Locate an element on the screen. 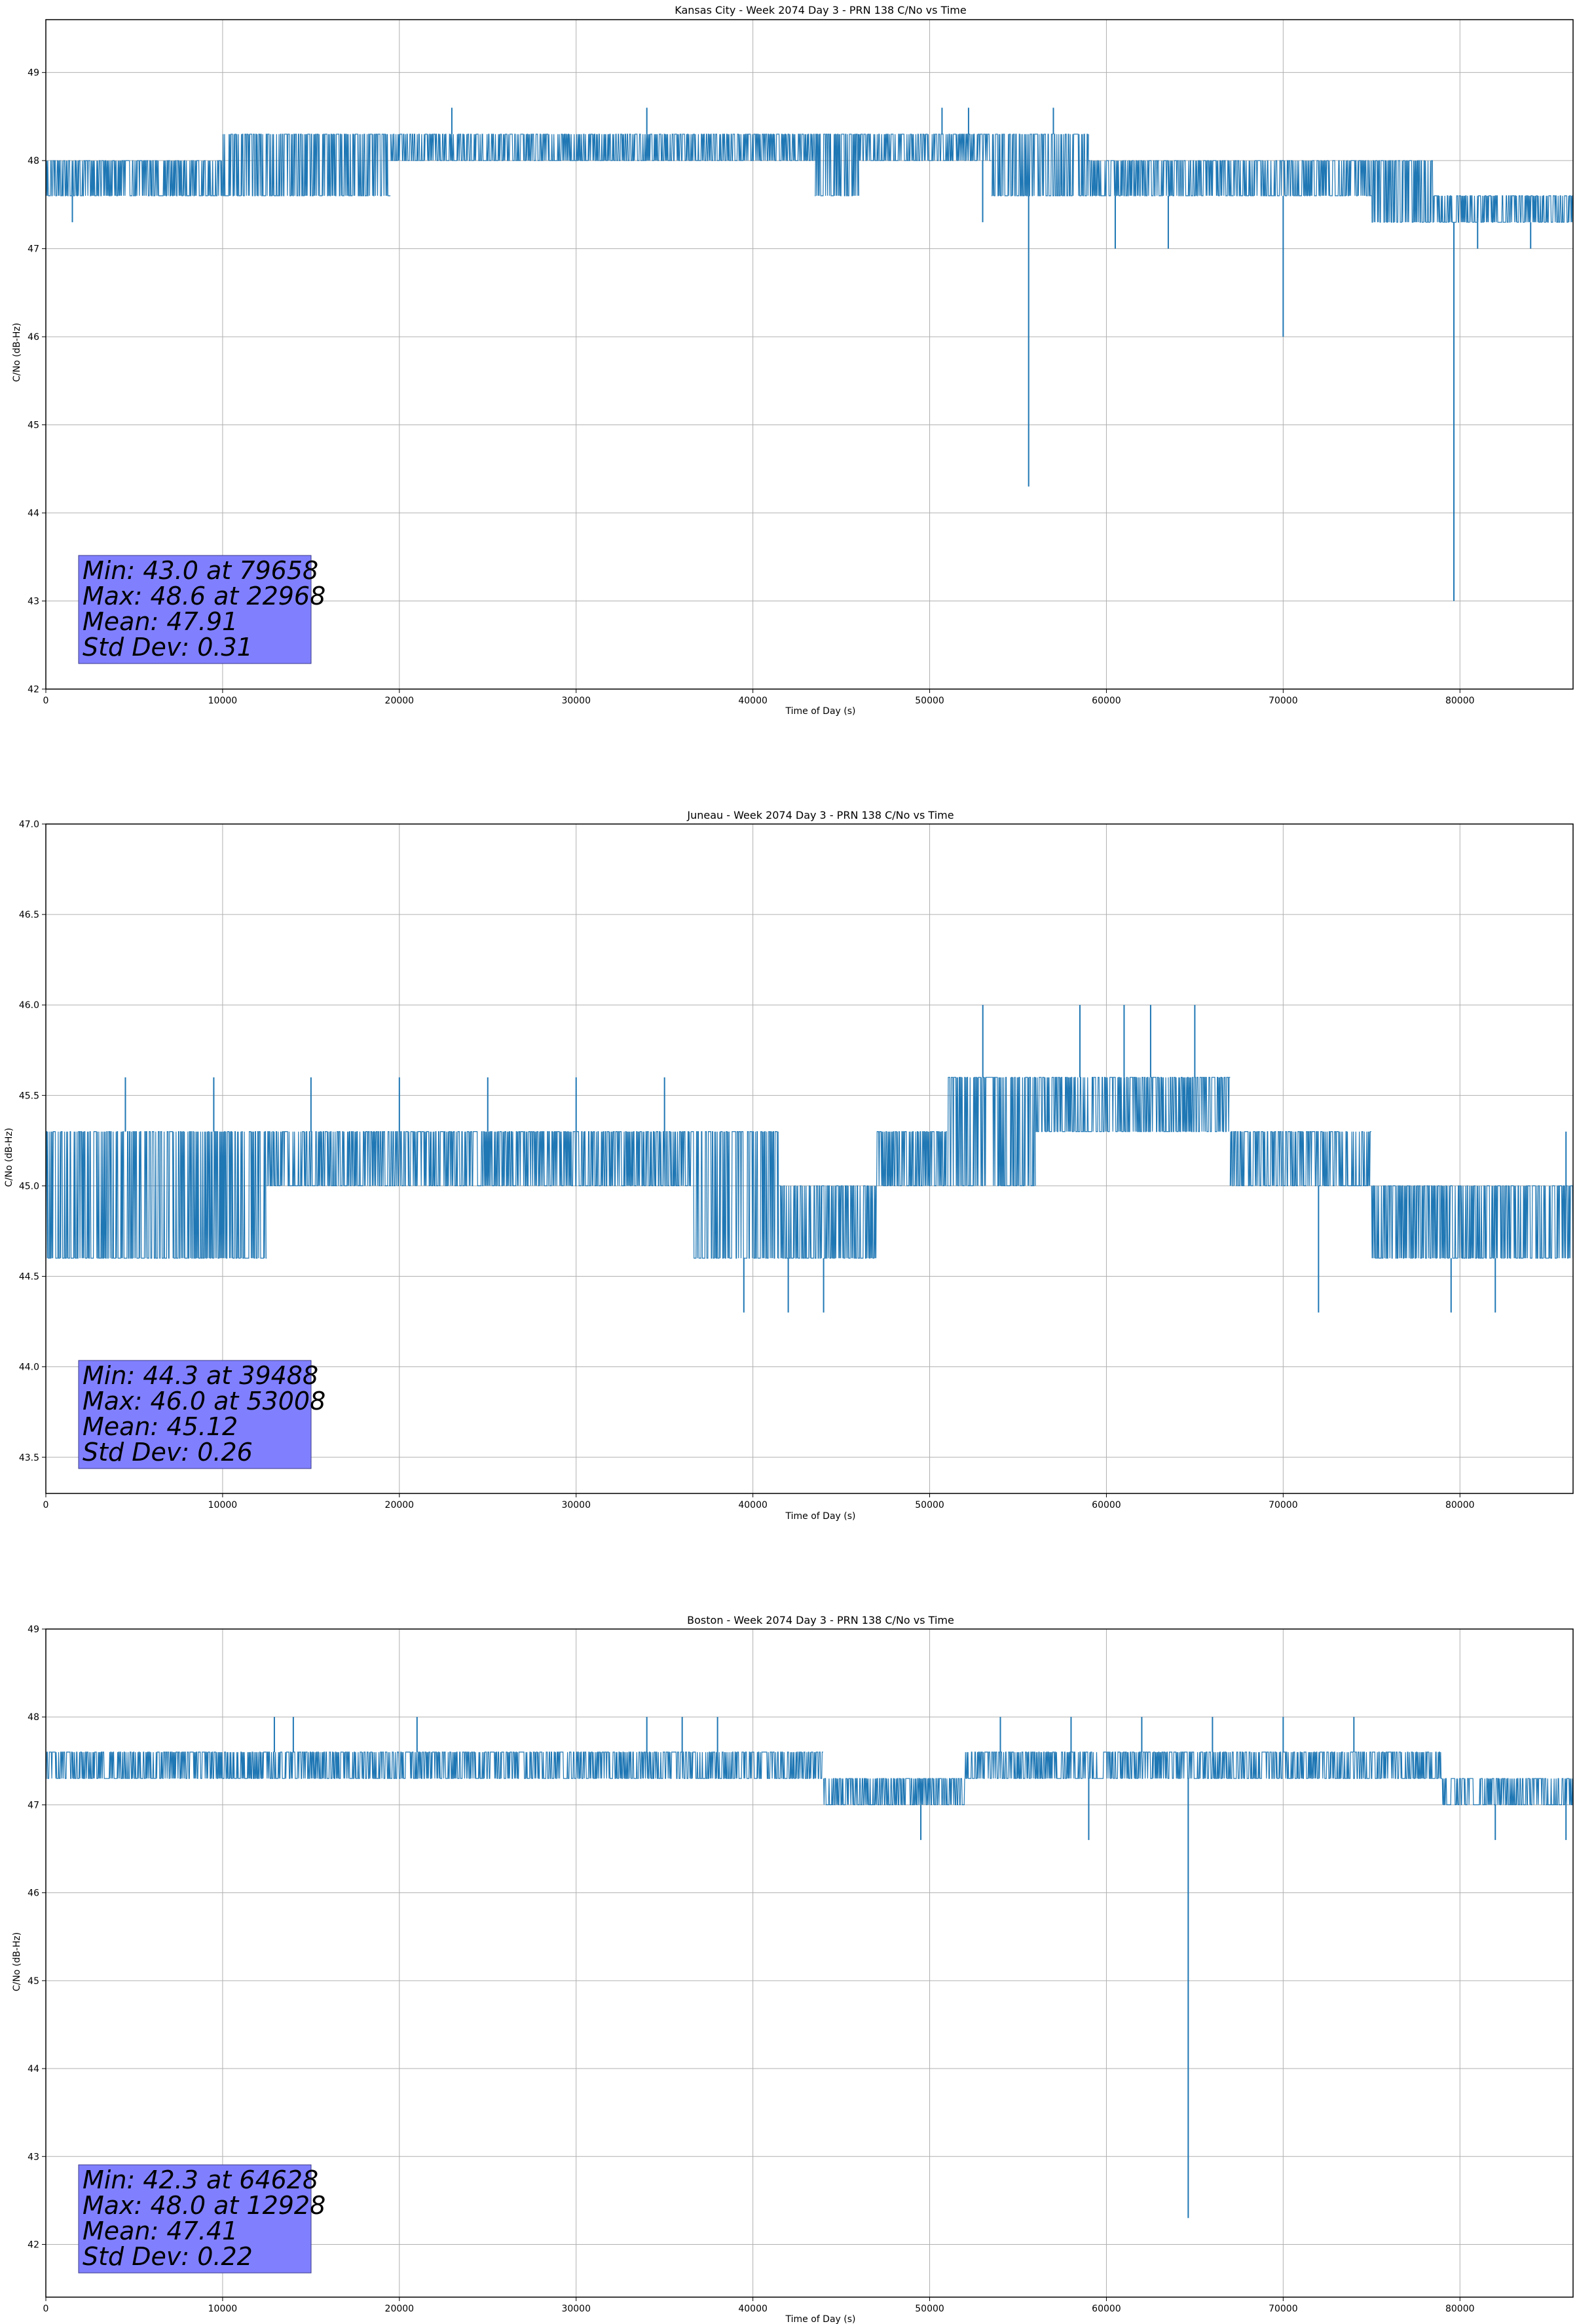 Image resolution: width=1577 pixels, height=2324 pixels. series-line is located at coordinates (809, 1159).